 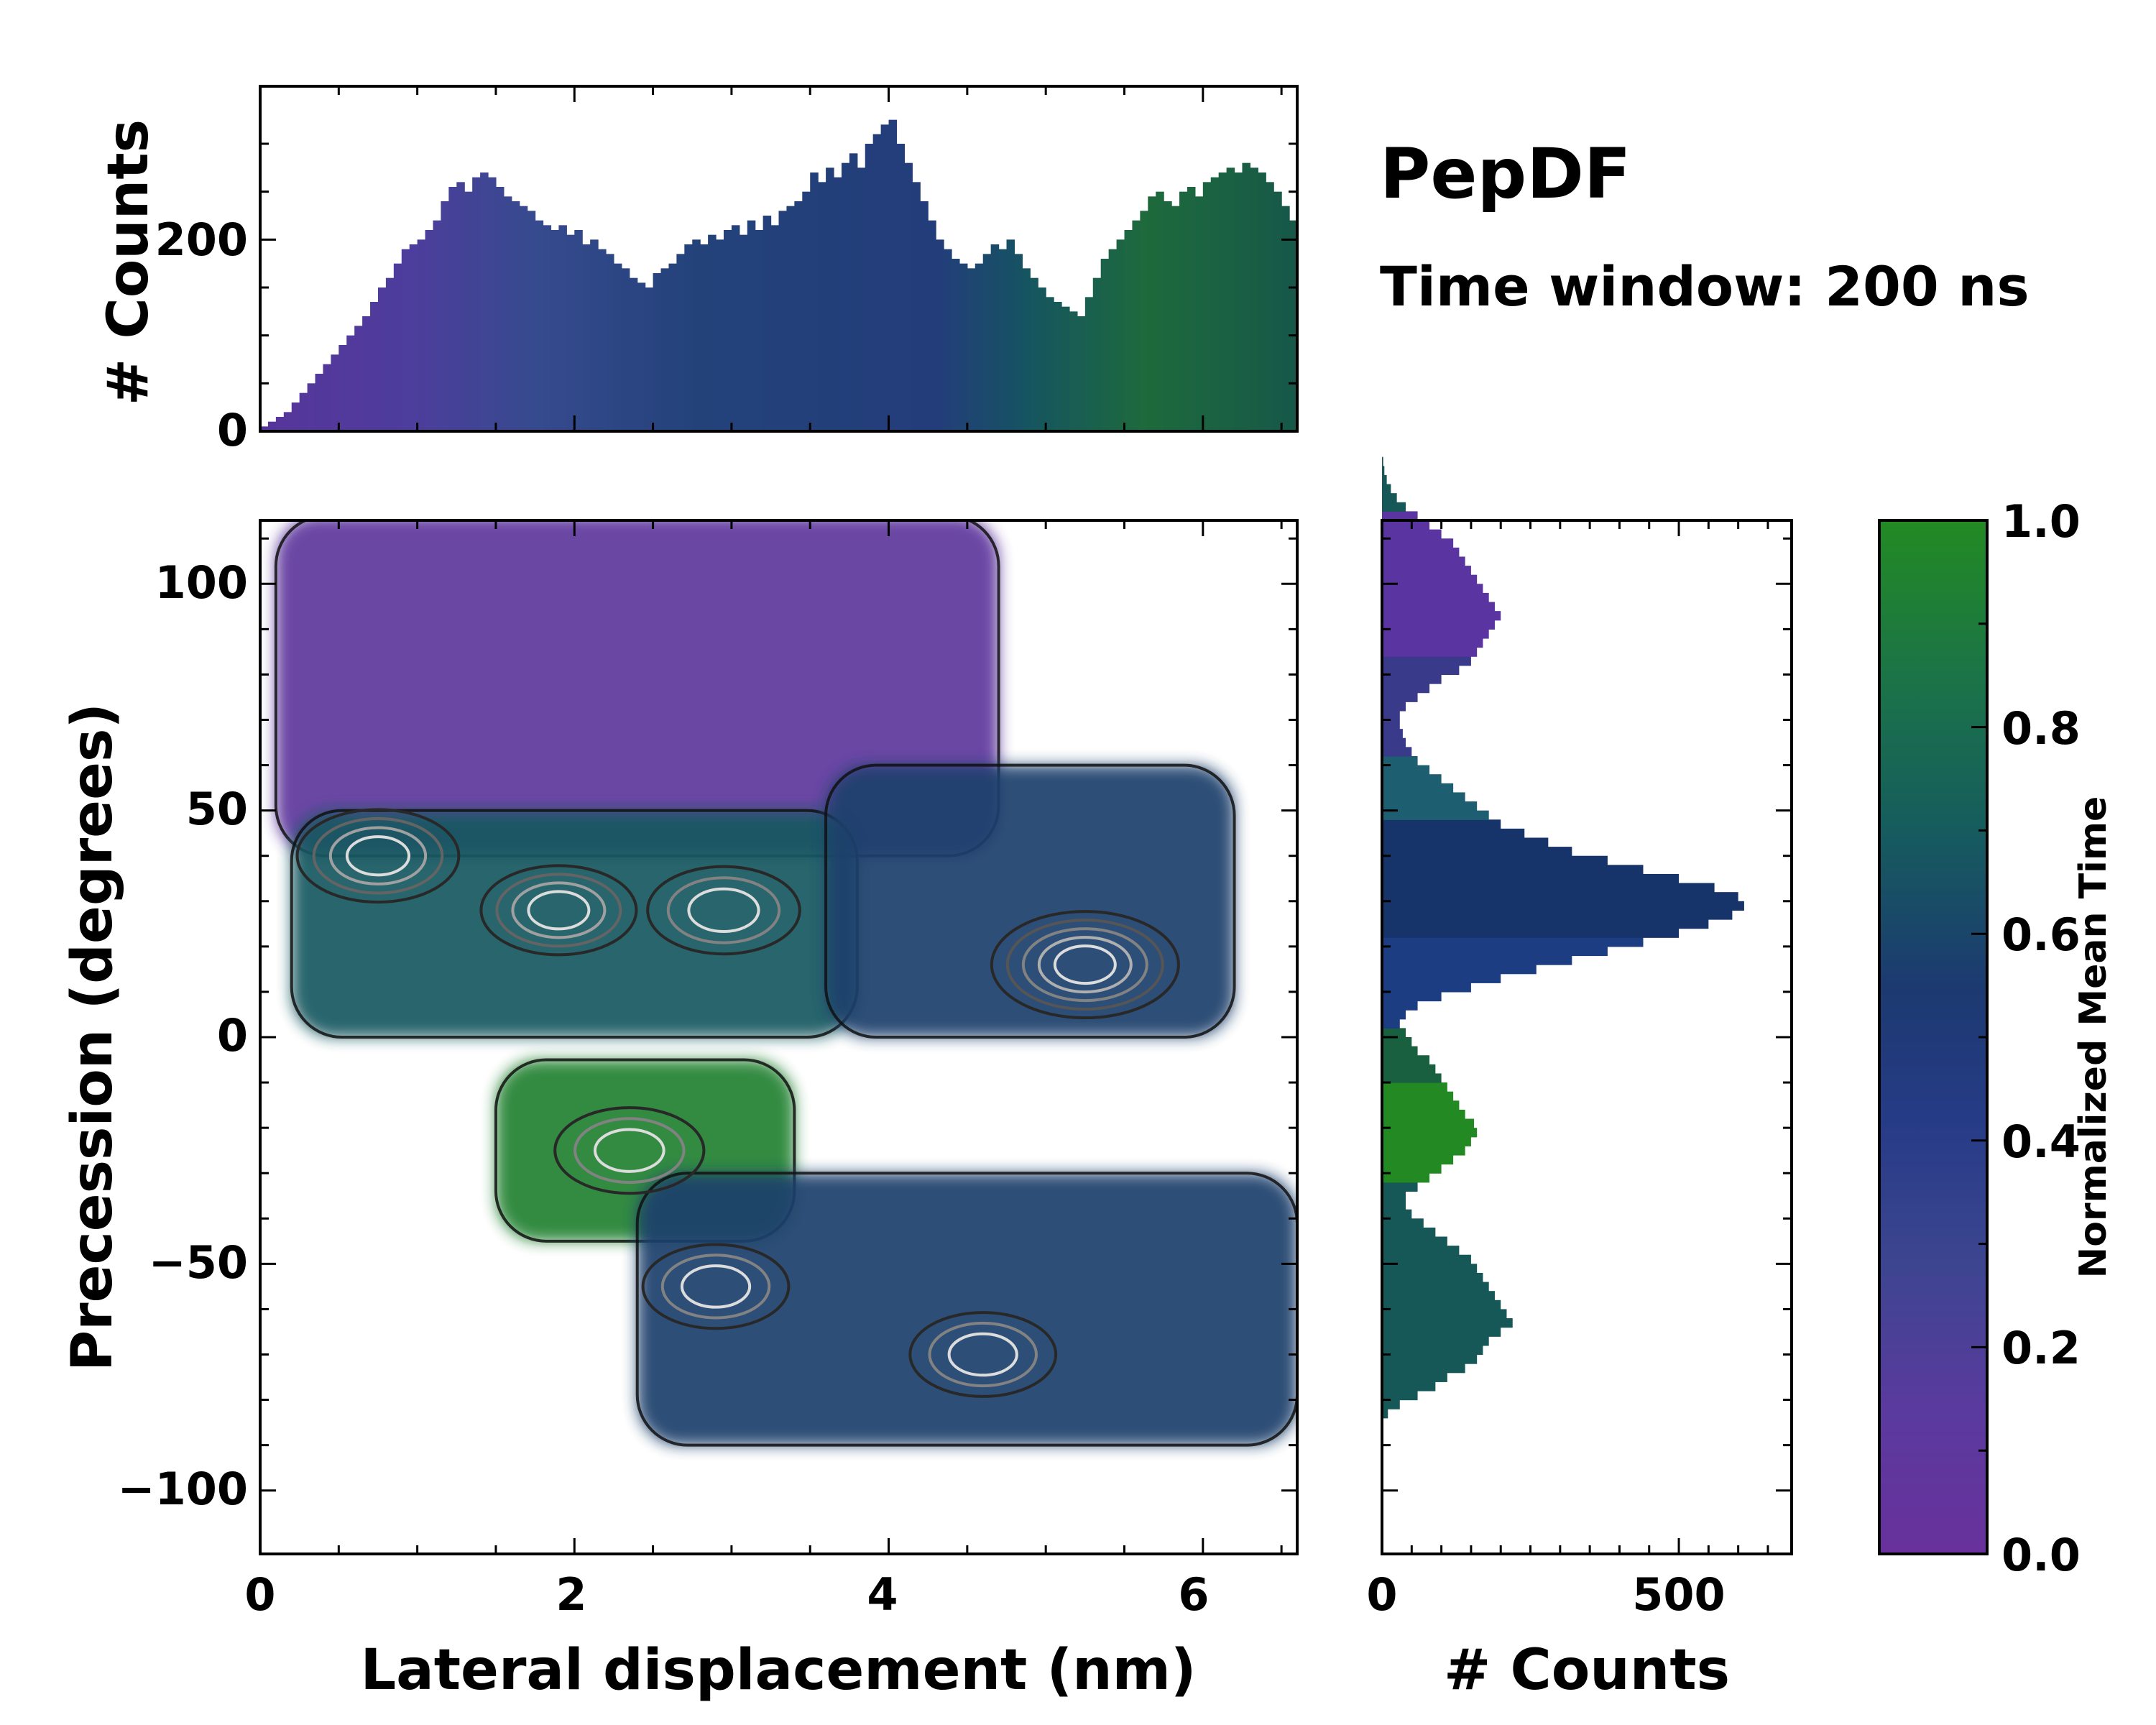 What do you see at coordinates (779, 275) in the screenshot?
I see `top-histogram-bars` at bounding box center [779, 275].